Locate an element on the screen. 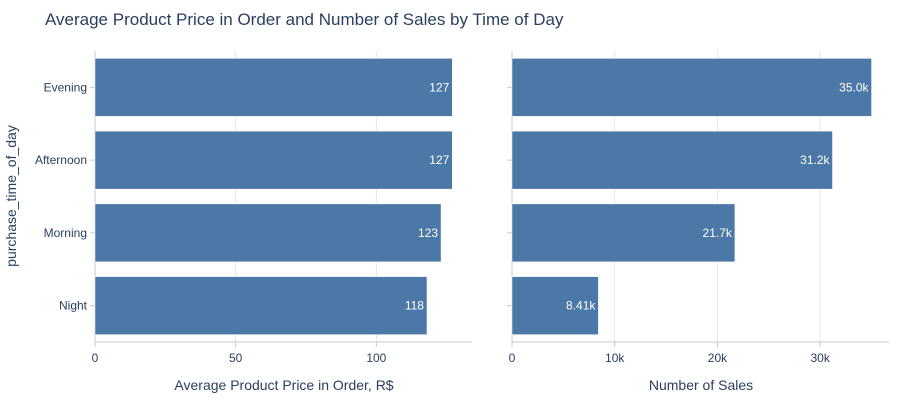 This screenshot has height=400, width=900. bar-value-label: 8.41k is located at coordinates (581, 306).